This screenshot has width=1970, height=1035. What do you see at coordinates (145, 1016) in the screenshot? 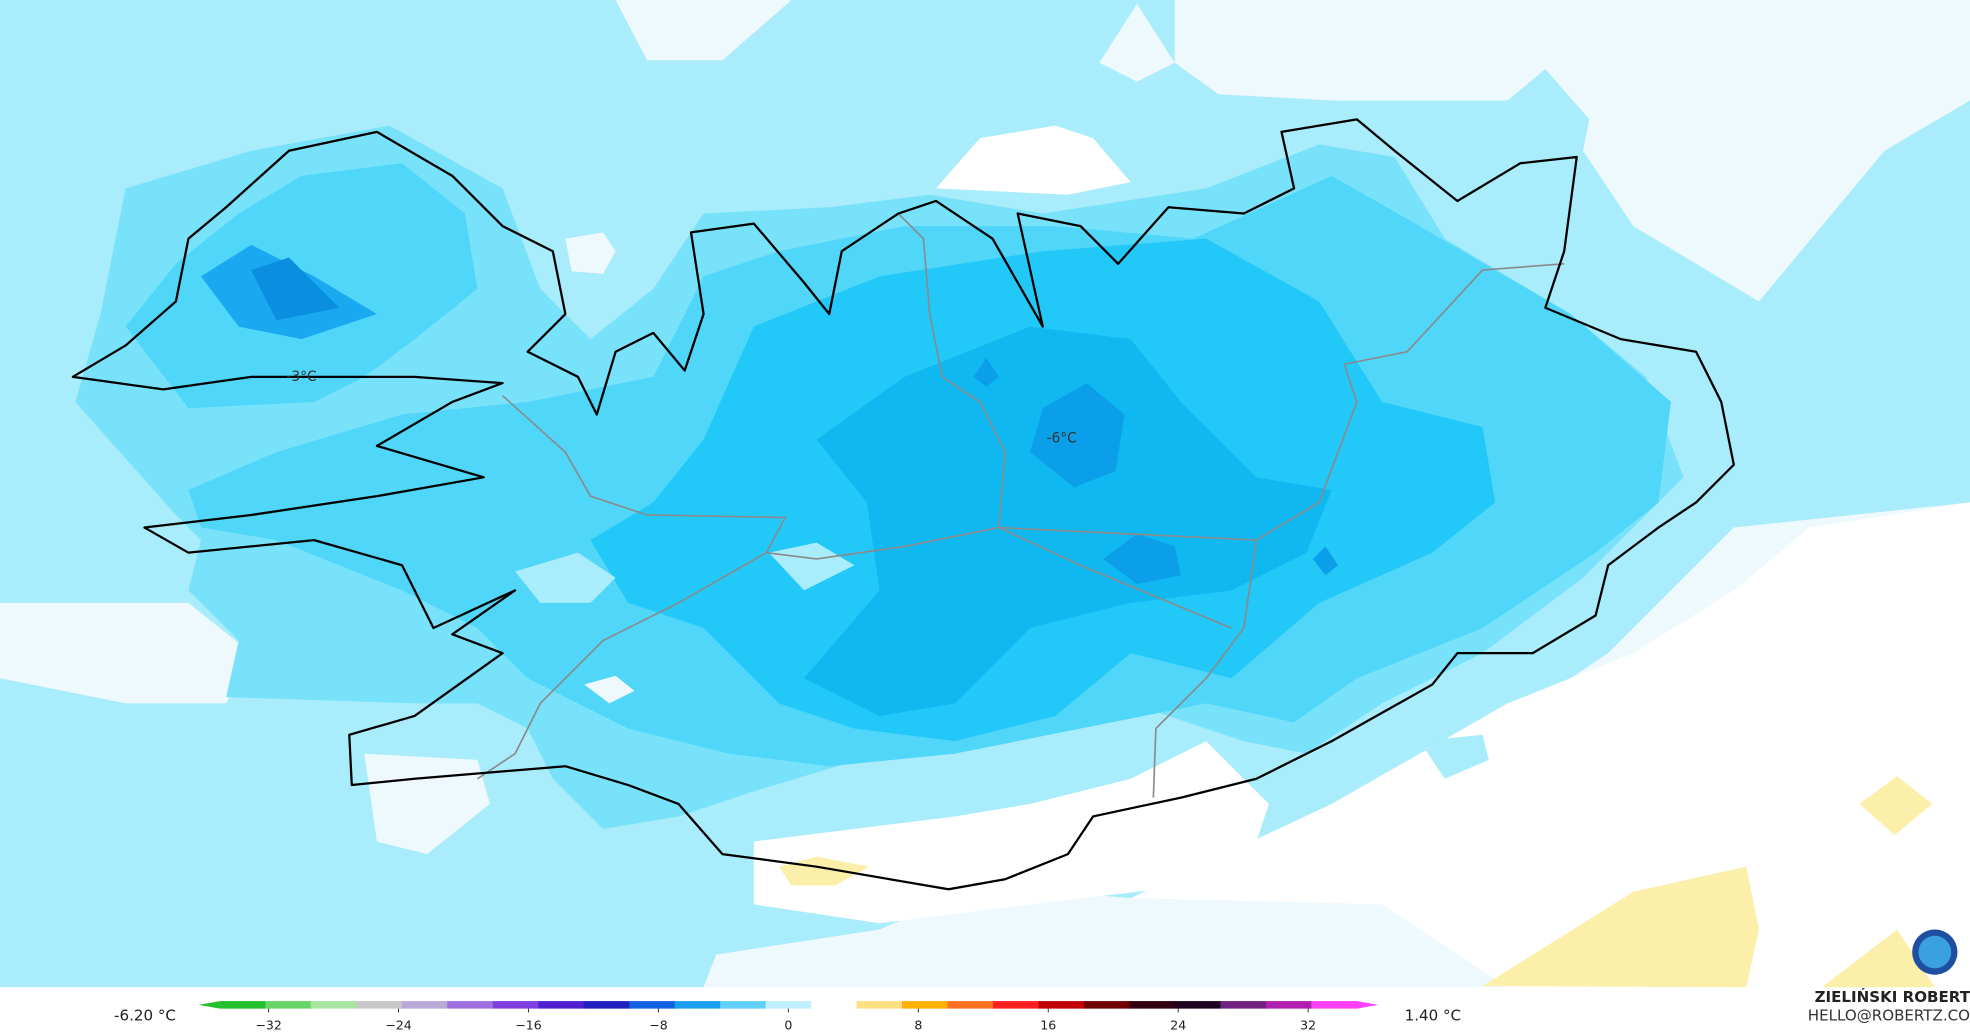
I see `min-label: -6.20 °C` at bounding box center [145, 1016].